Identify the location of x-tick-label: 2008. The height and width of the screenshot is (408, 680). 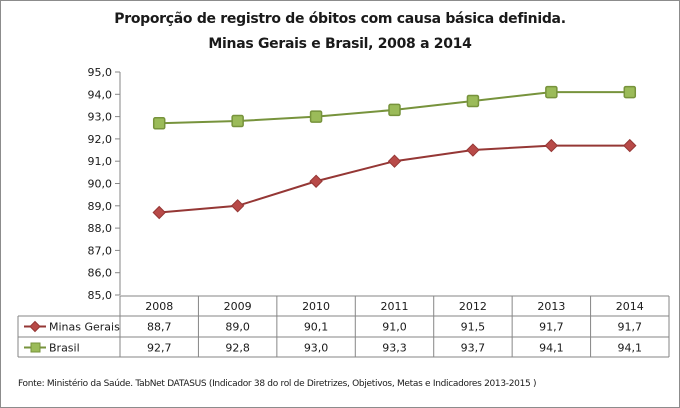
(159, 306).